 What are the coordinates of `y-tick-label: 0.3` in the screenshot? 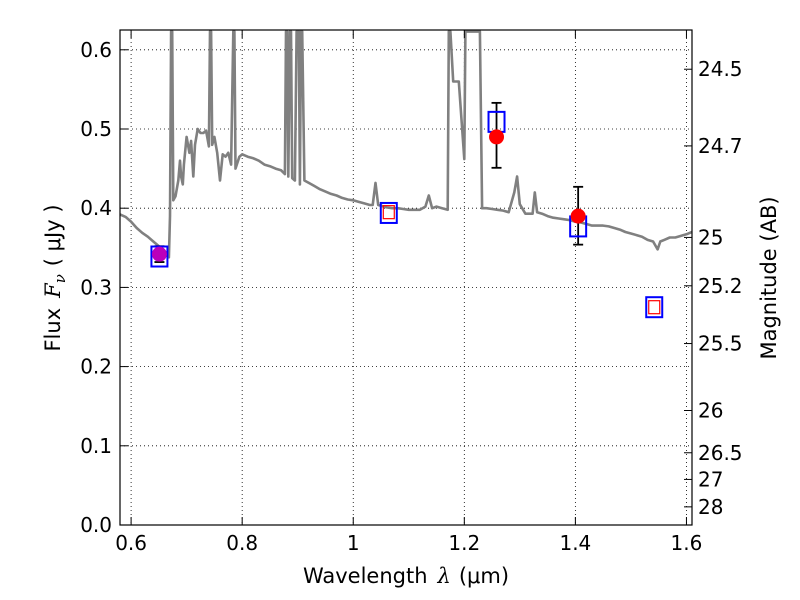 It's located at (96, 287).